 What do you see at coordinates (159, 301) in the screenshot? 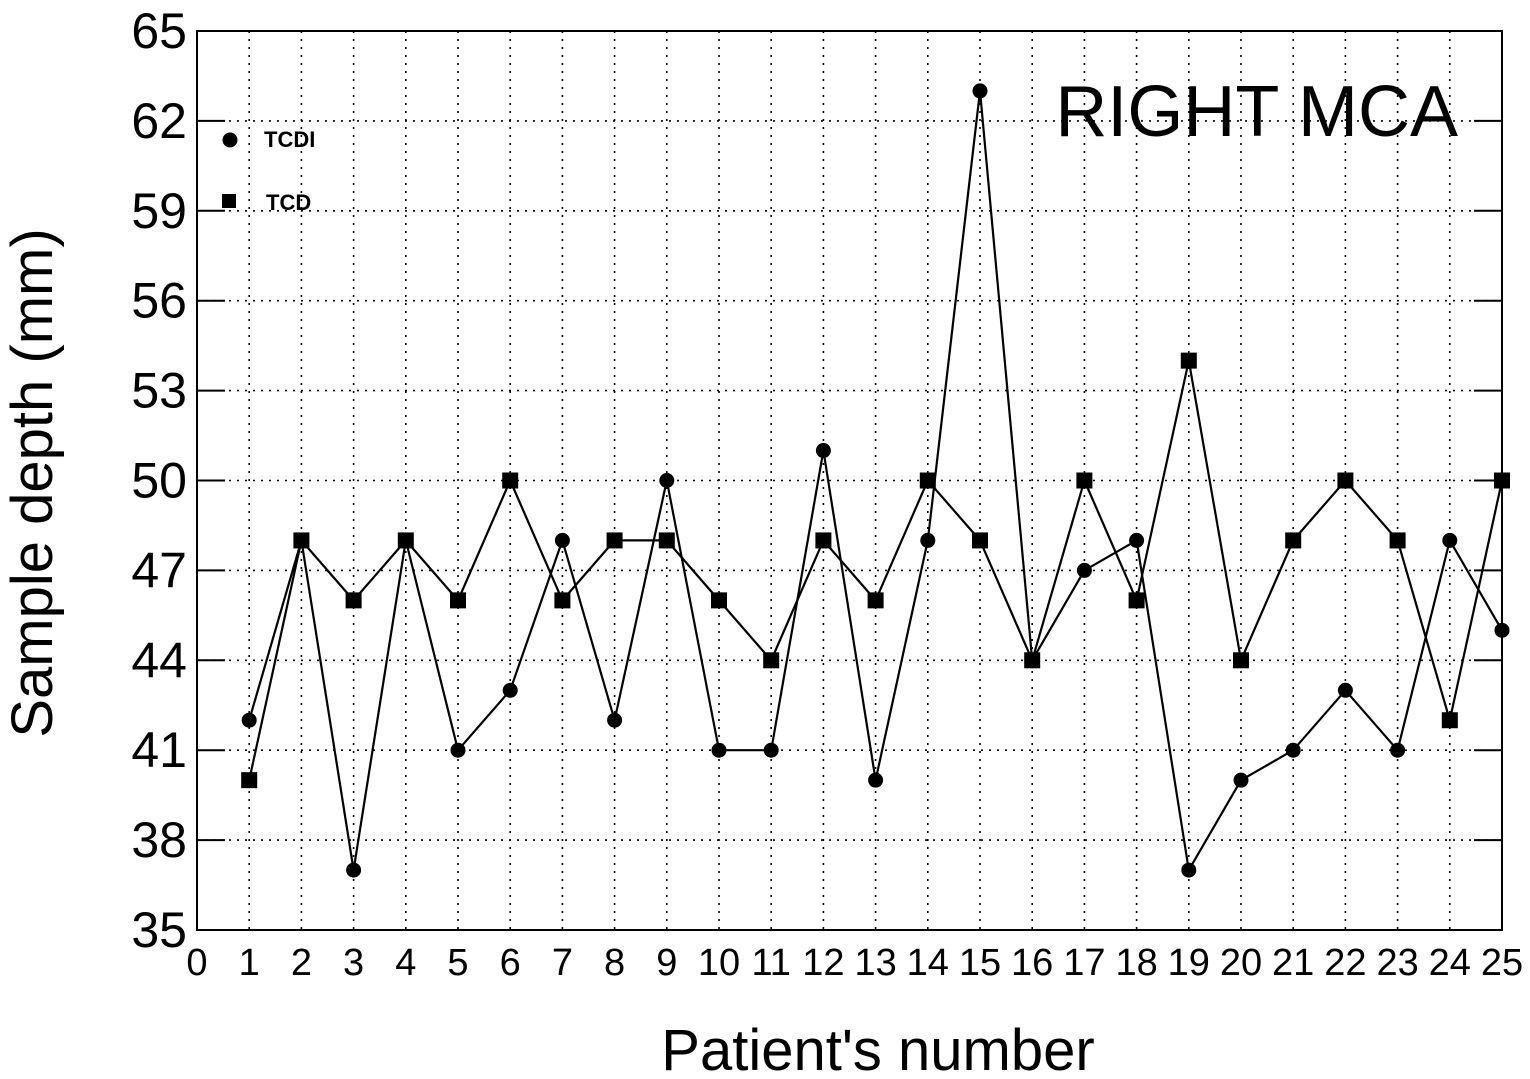
I see `tick-label-y: 56` at bounding box center [159, 301].